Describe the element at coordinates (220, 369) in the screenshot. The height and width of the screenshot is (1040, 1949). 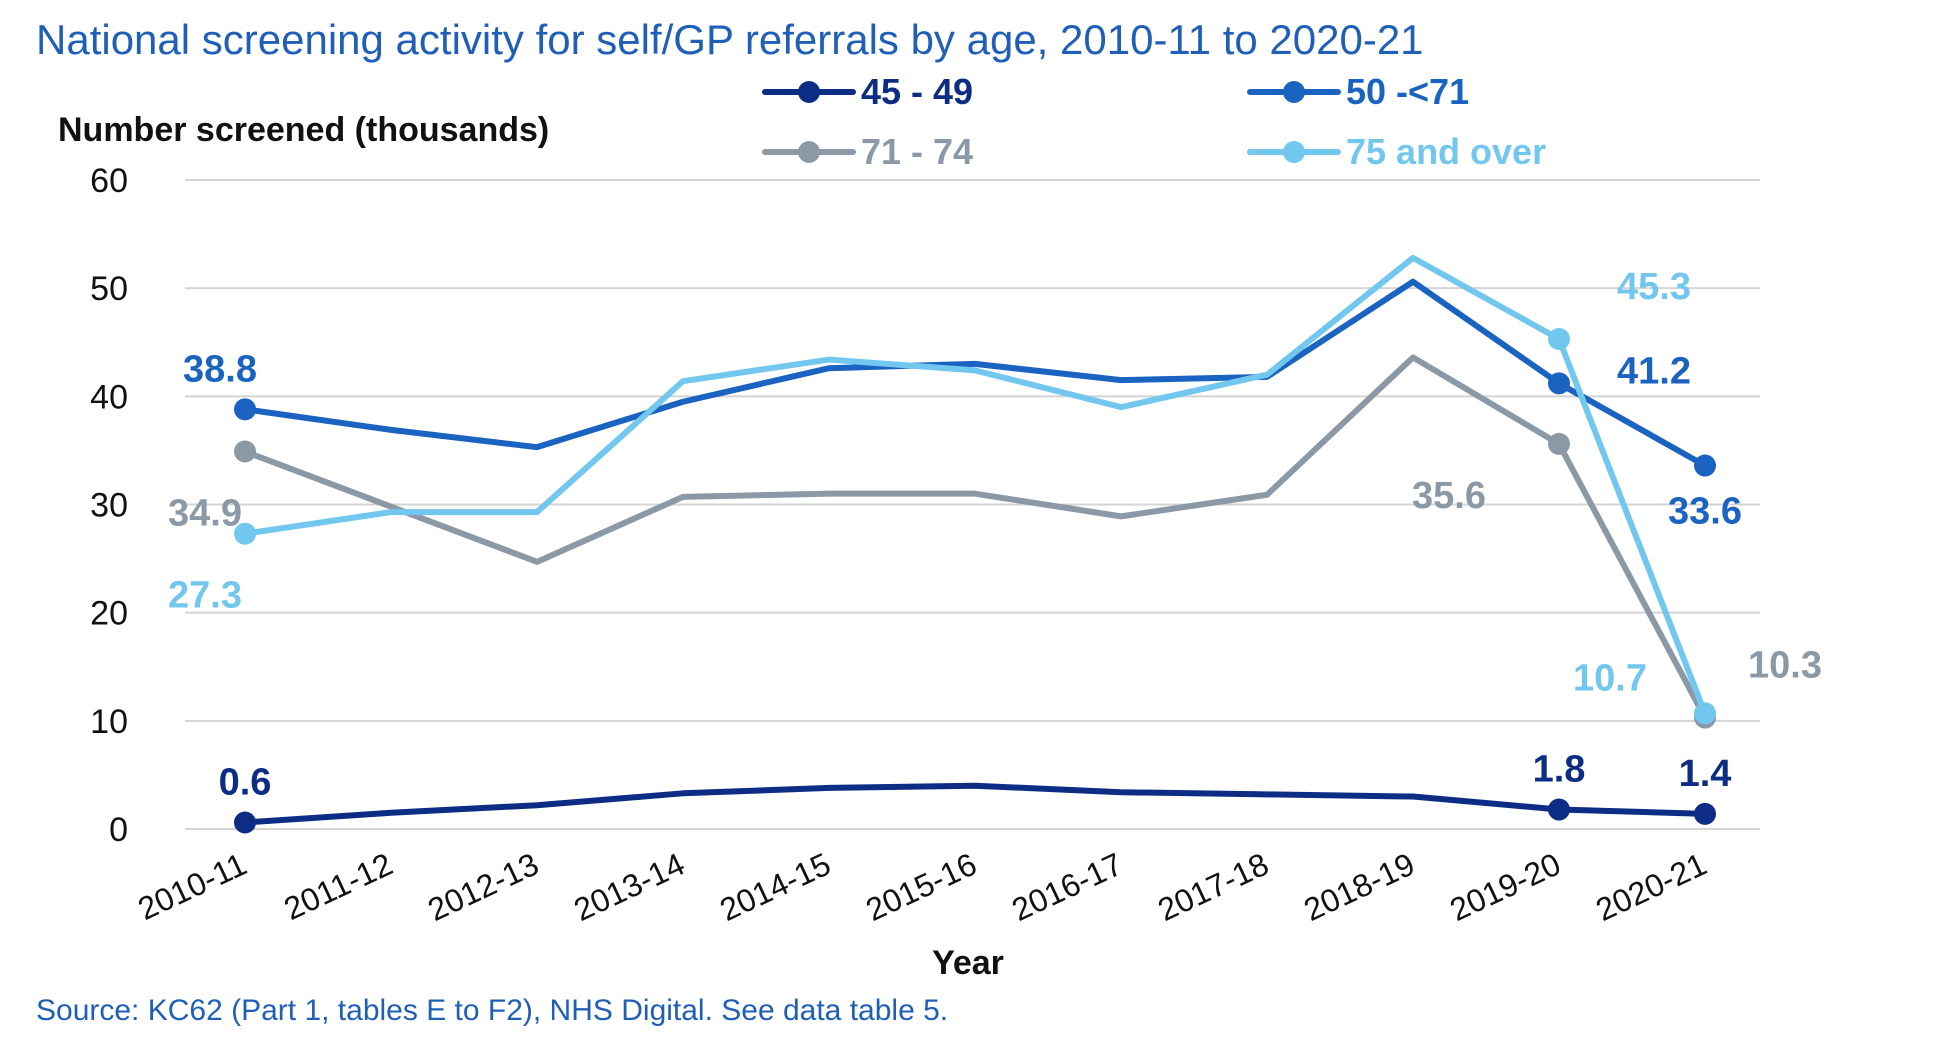
I see `data-label: 38.8` at that location.